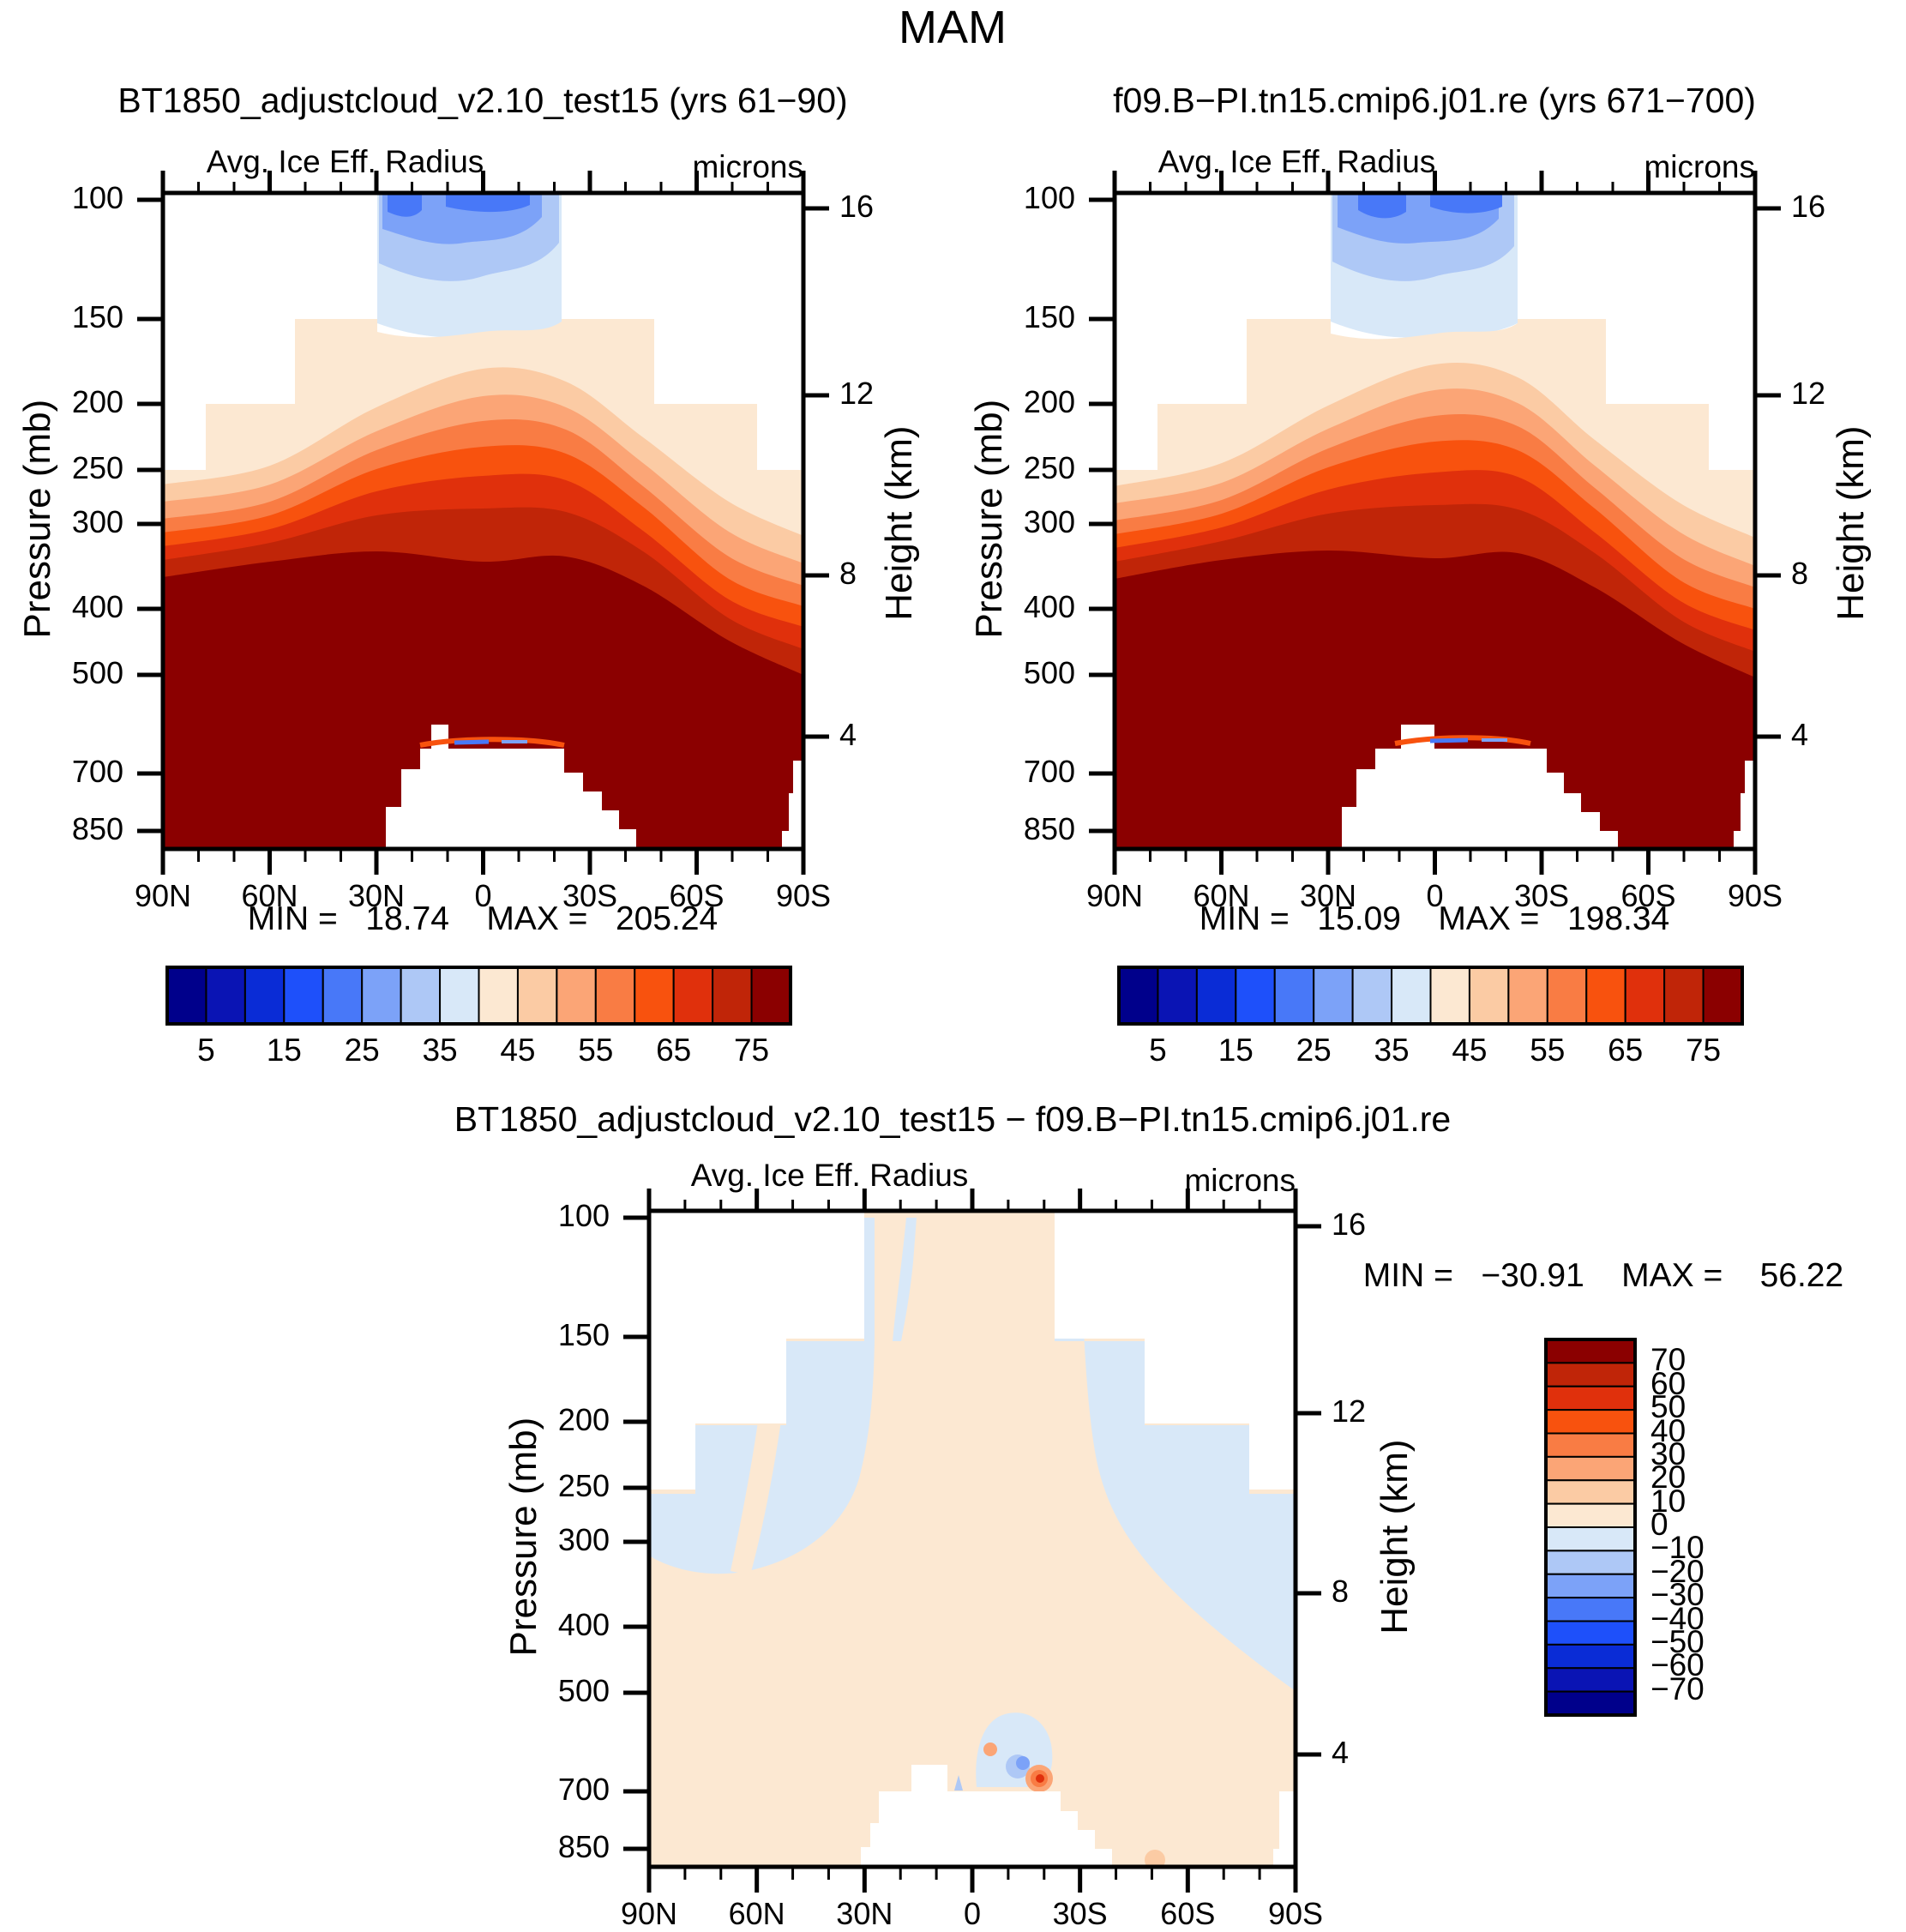 This screenshot has width=1906, height=1932. I want to click on min-label: MIN =, so click(1244, 918).